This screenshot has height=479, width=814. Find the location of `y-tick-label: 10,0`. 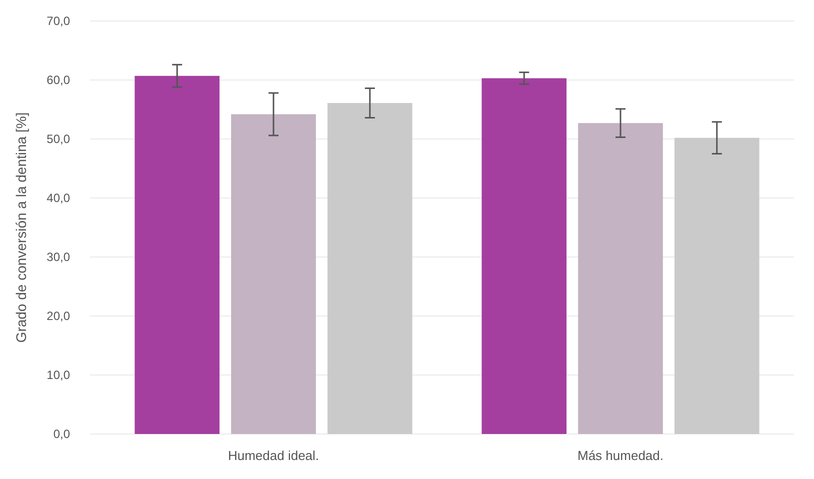

y-tick-label: 10,0 is located at coordinates (58, 375).